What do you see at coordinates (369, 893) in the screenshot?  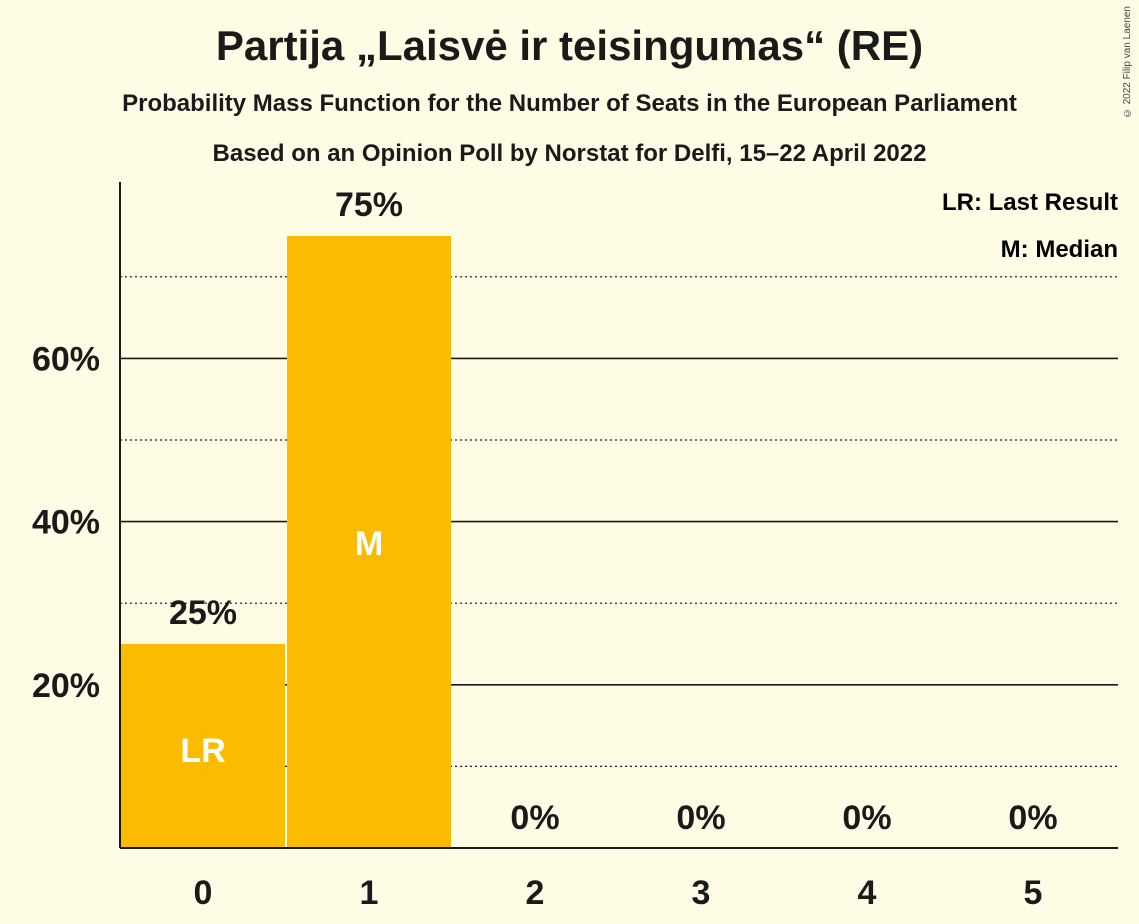 I see `x-tick-label: 1` at bounding box center [369, 893].